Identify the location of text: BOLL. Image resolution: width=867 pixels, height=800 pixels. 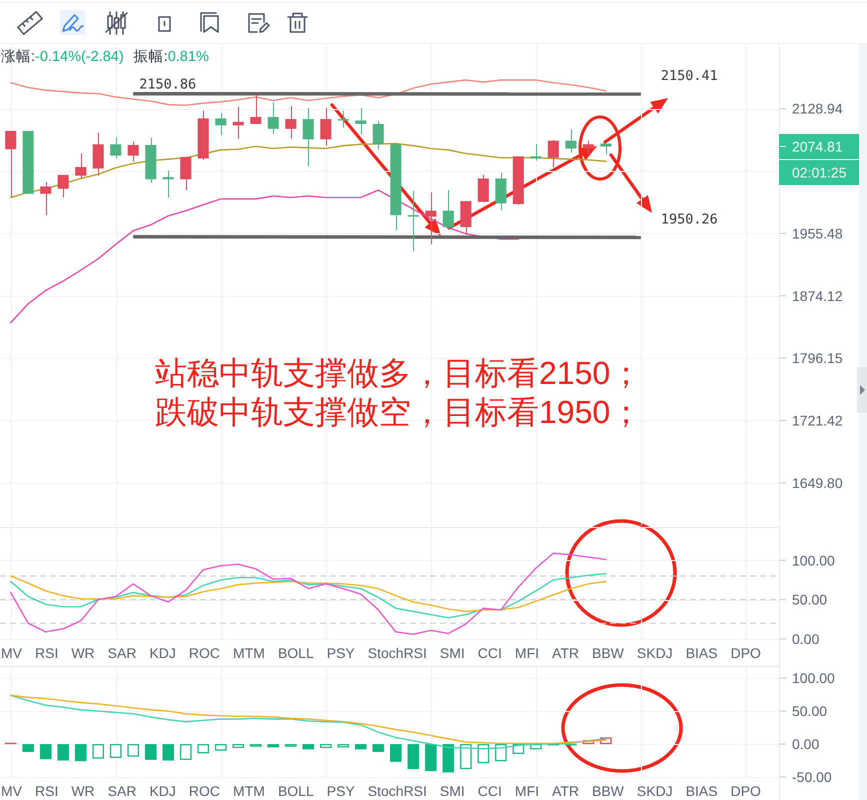
(296, 791).